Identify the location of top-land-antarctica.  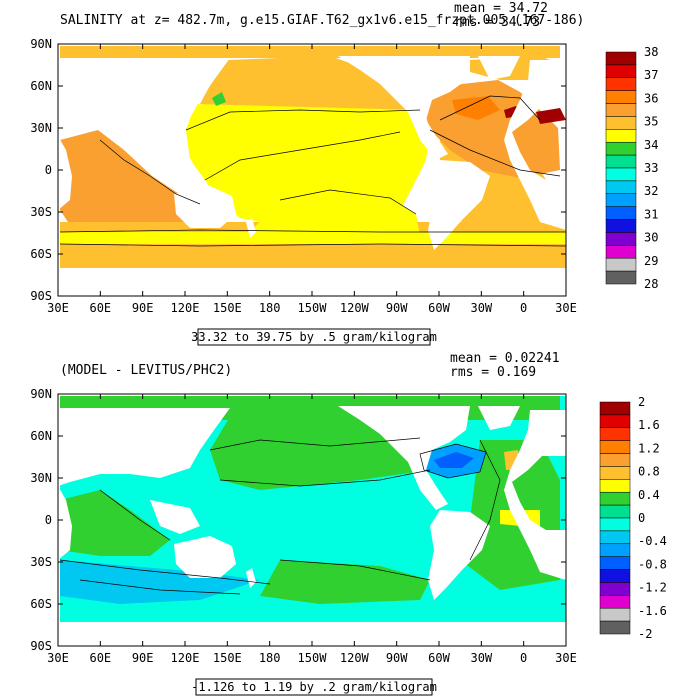
(312, 282).